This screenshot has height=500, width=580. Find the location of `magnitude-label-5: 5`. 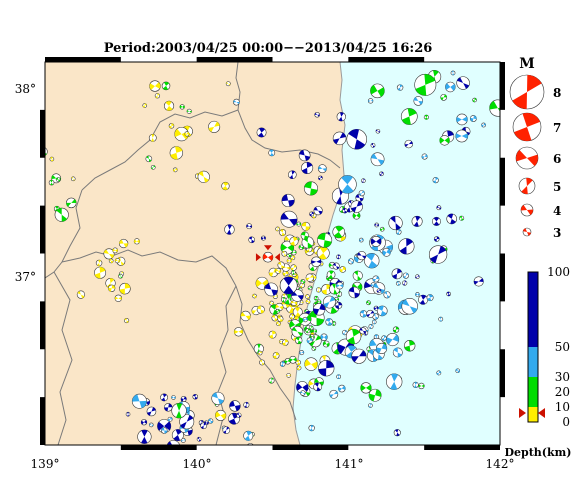

magnitude-label-5: 5 is located at coordinates (557, 187).